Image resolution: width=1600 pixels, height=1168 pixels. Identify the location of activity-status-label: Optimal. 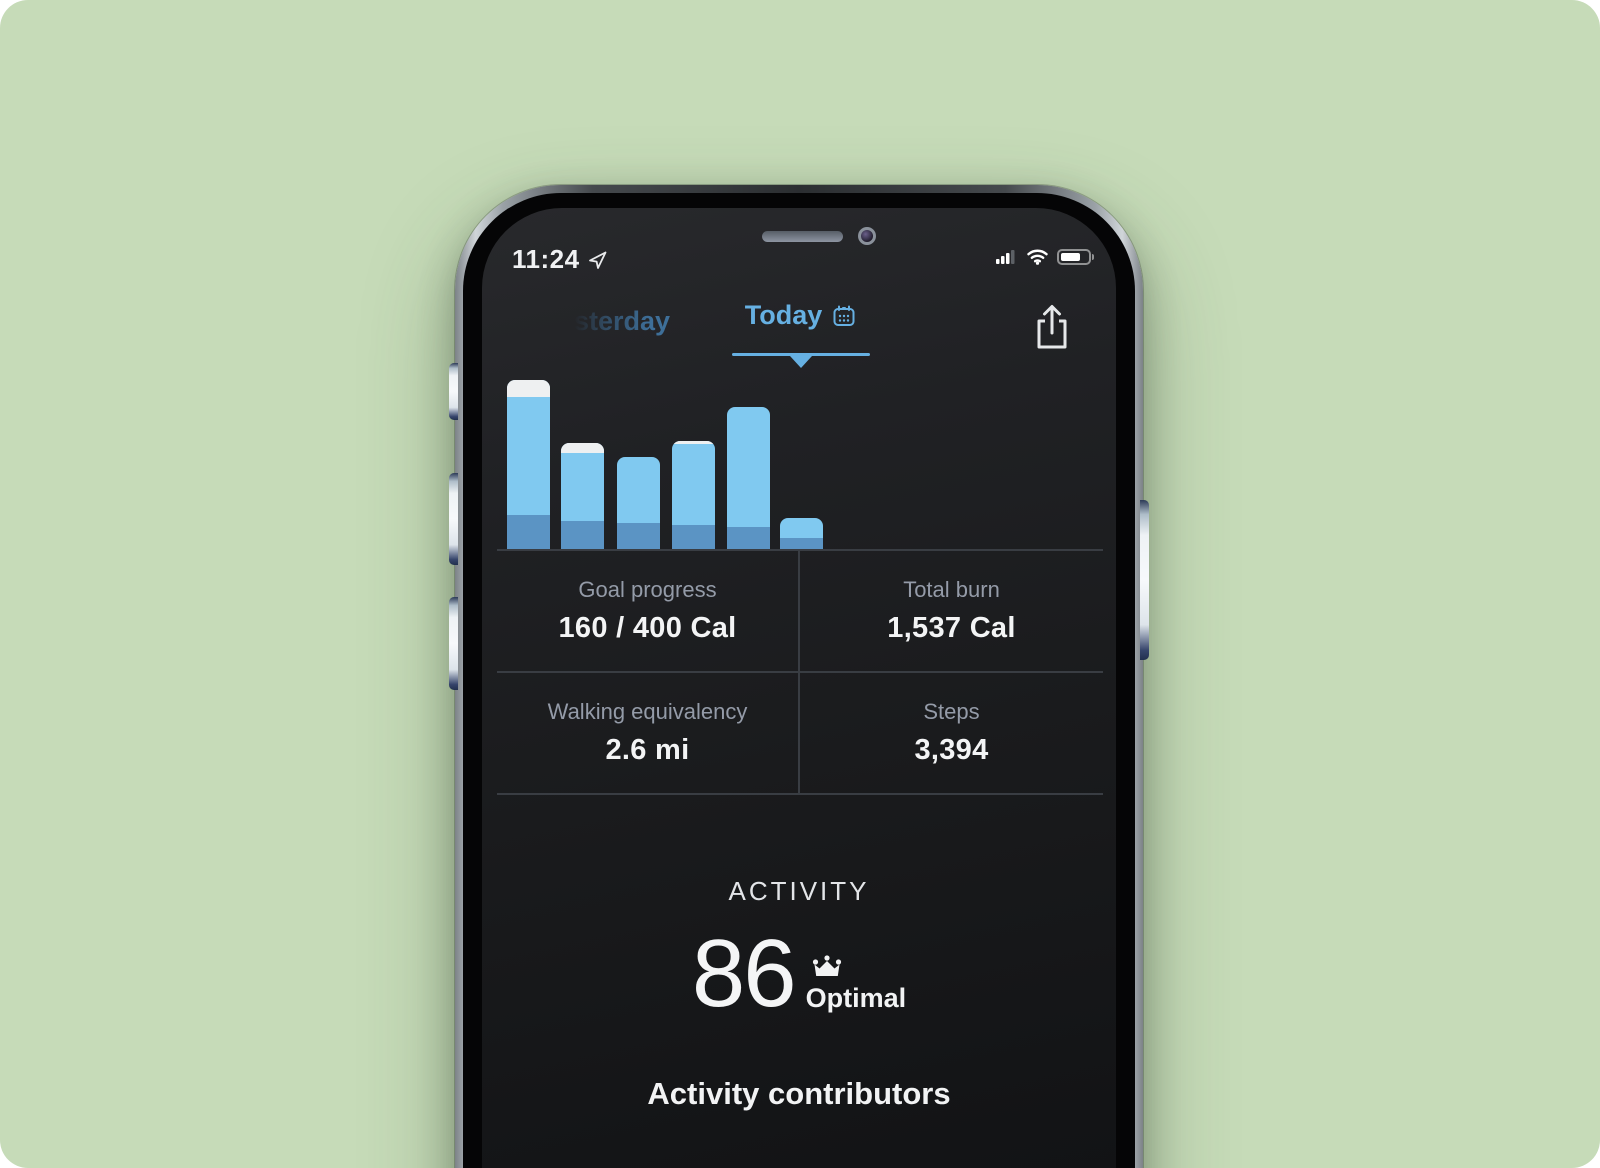
(856, 998).